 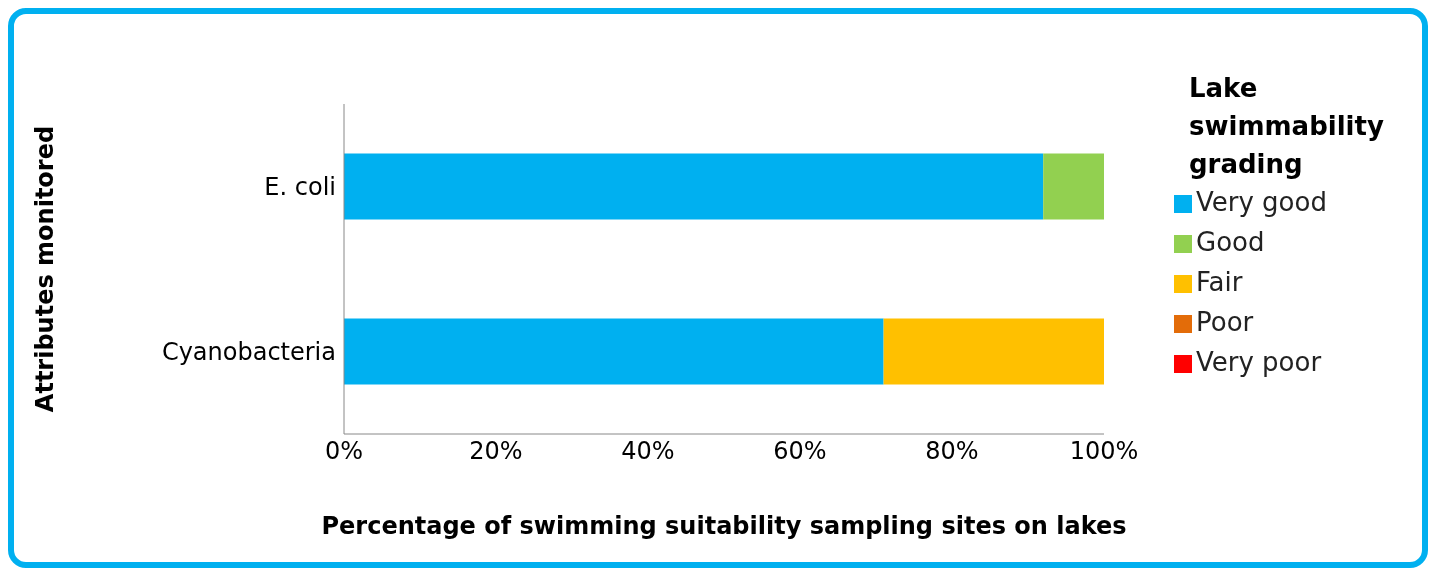 I want to click on legend-title: Lake swimmability grading, so click(x=1287, y=126).